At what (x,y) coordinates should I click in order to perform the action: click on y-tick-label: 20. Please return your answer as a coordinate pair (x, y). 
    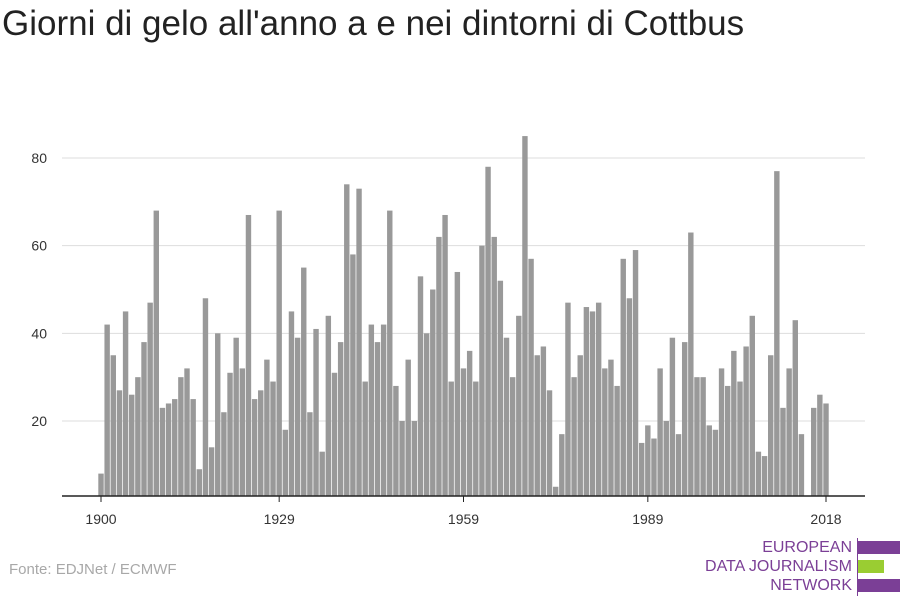
    Looking at the image, I should click on (39, 421).